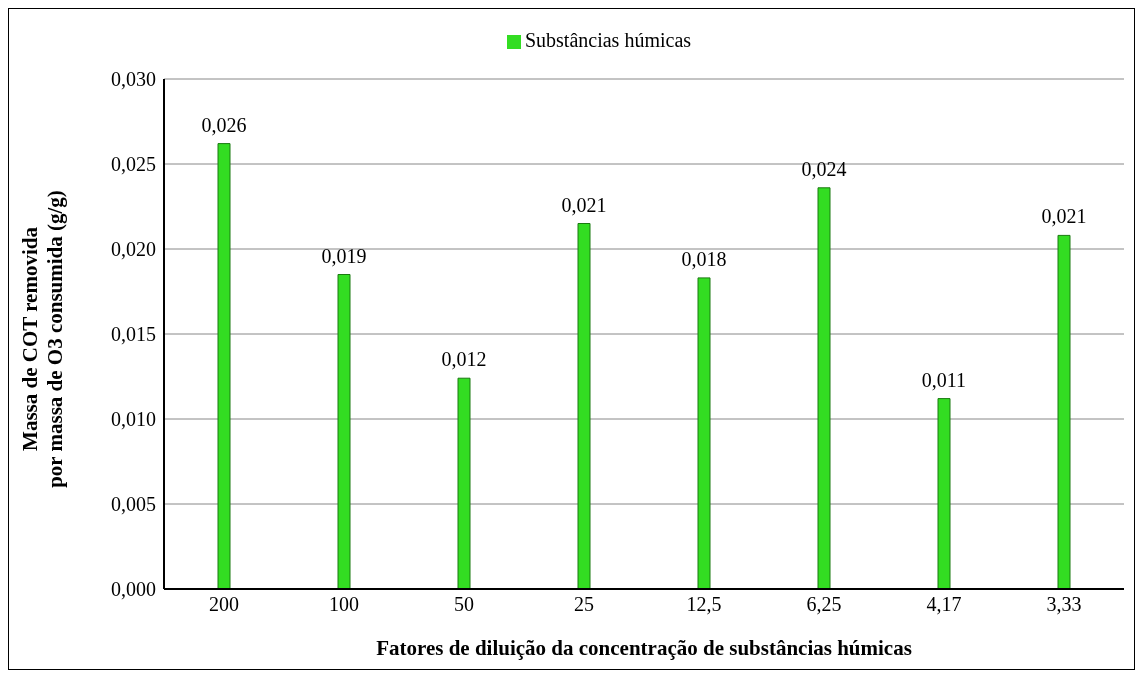 The width and height of the screenshot is (1141, 678). I want to click on x-tick-label: 200, so click(224, 604).